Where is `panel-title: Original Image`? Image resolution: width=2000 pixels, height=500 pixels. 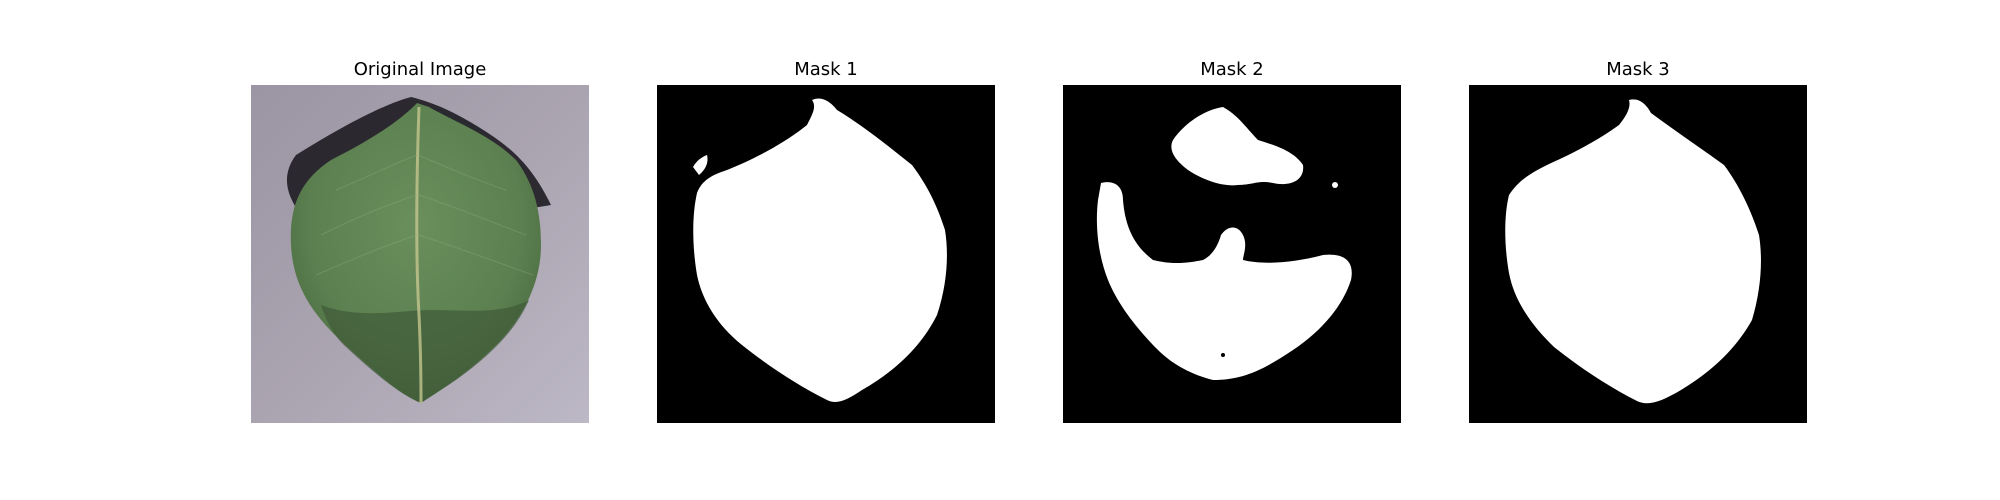 panel-title: Original Image is located at coordinates (420, 69).